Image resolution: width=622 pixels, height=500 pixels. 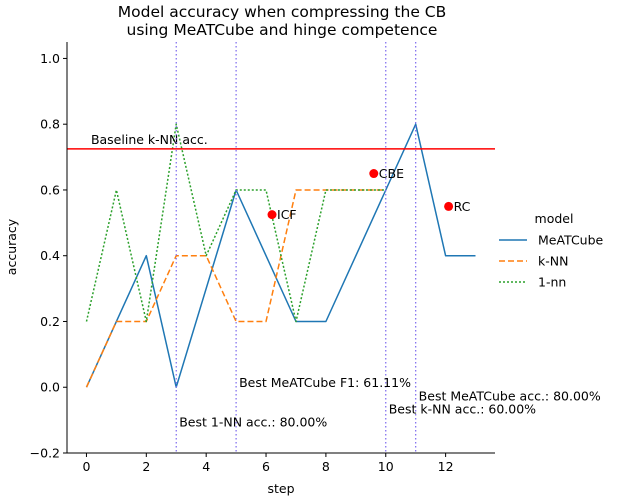 What do you see at coordinates (149, 139) in the screenshot?
I see `baseline-label: Baseline k-NN acc.` at bounding box center [149, 139].